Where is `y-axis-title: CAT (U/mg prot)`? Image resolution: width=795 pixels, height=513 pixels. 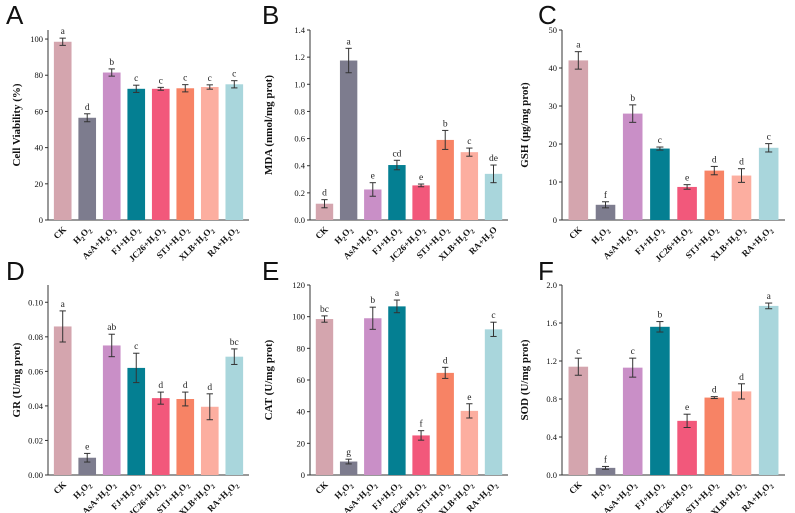 y-axis-title: CAT (U/mg prot) is located at coordinates (269, 379).